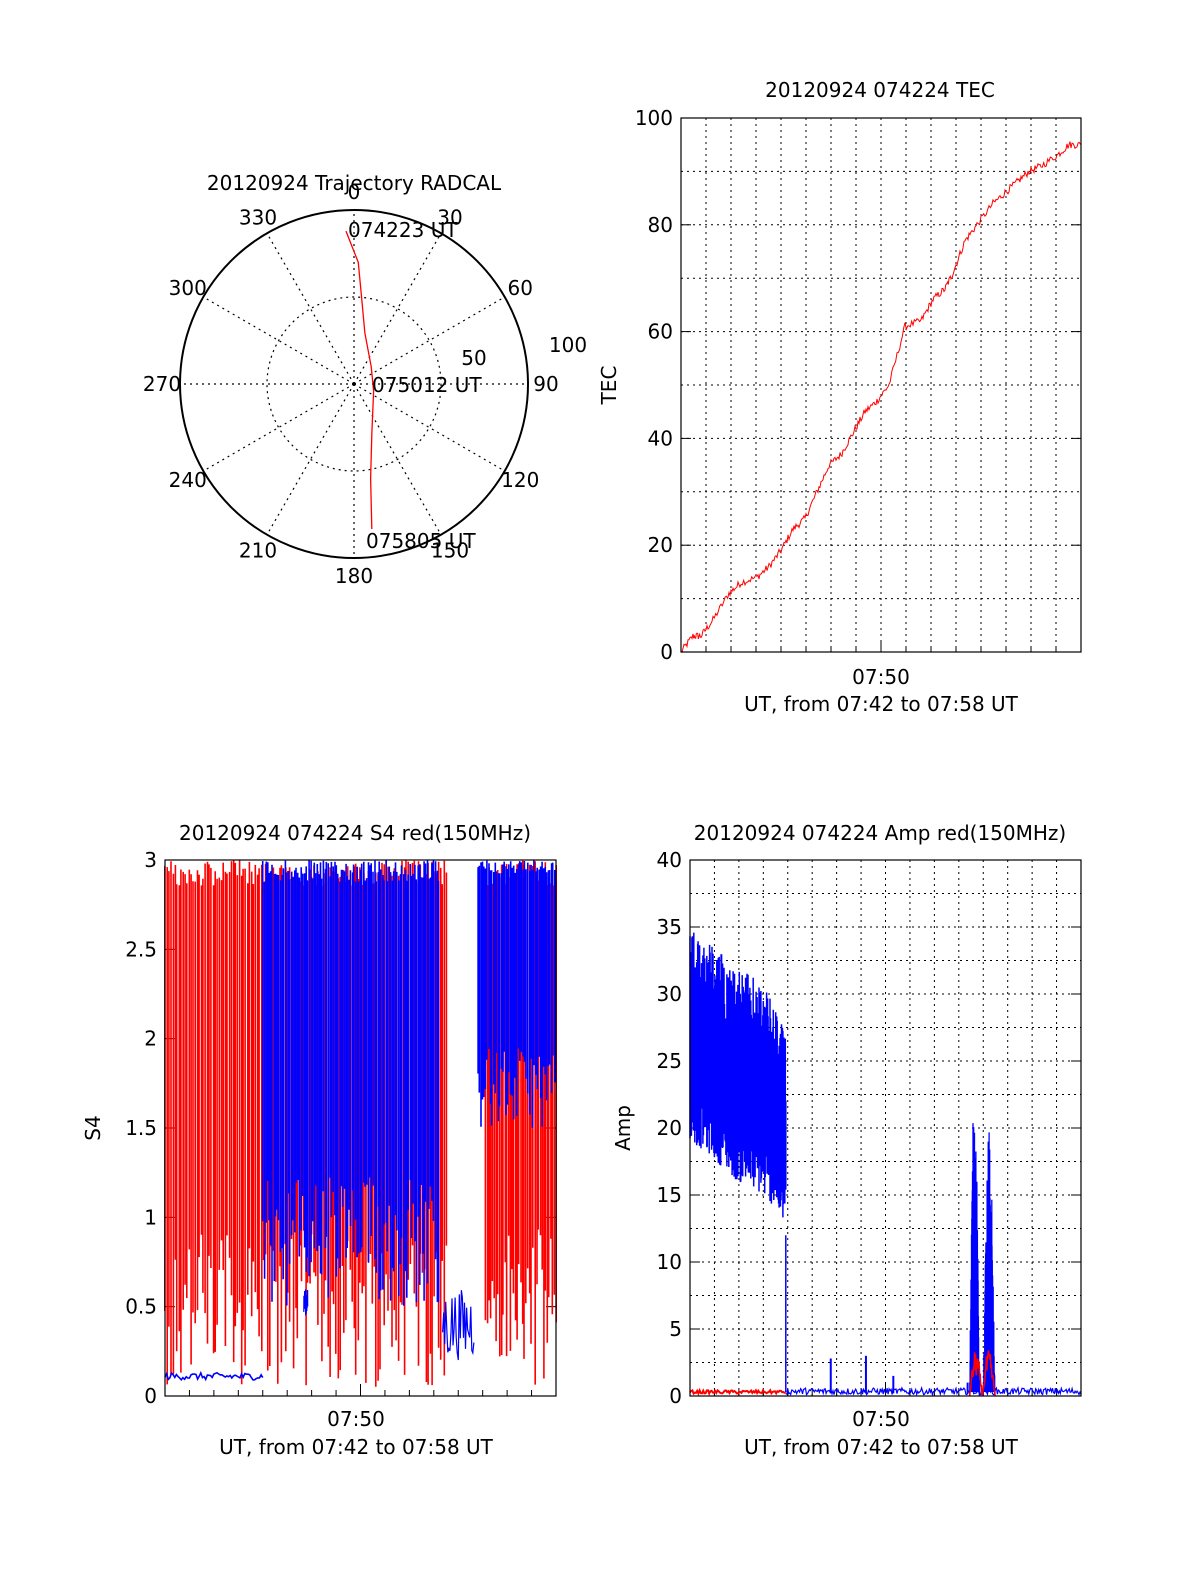 Image resolution: width=1200 pixels, height=1575 pixels. Describe the element at coordinates (881, 397) in the screenshot. I see `tec-series-line` at that location.